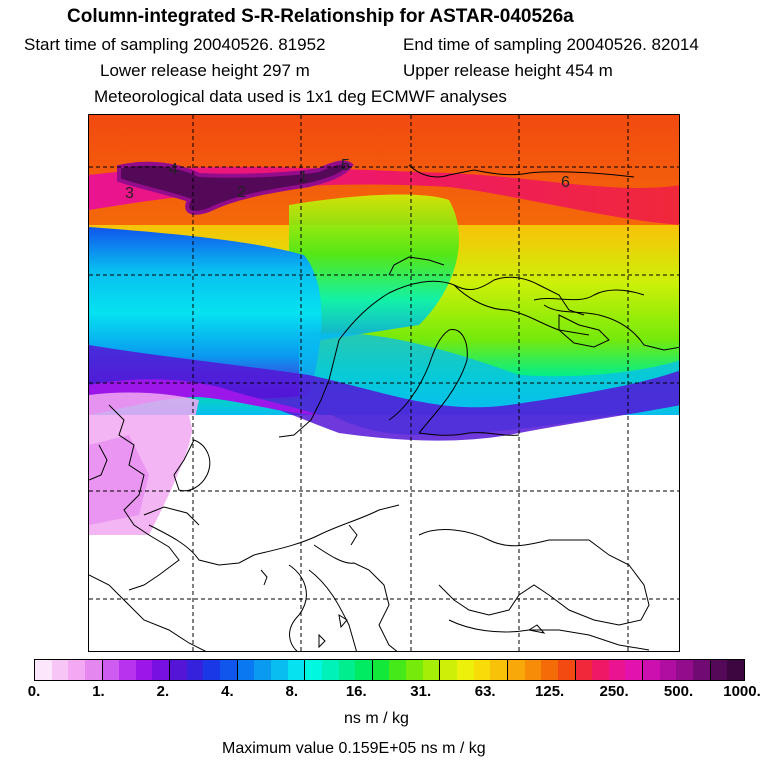  Describe the element at coordinates (549, 635) in the screenshot. I see `coast-turkey` at that location.